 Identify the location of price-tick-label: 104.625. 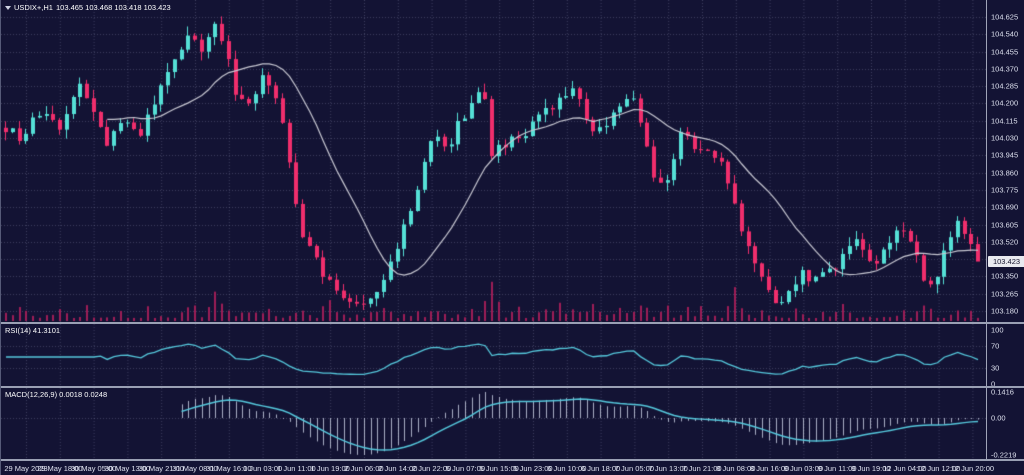
(1005, 17).